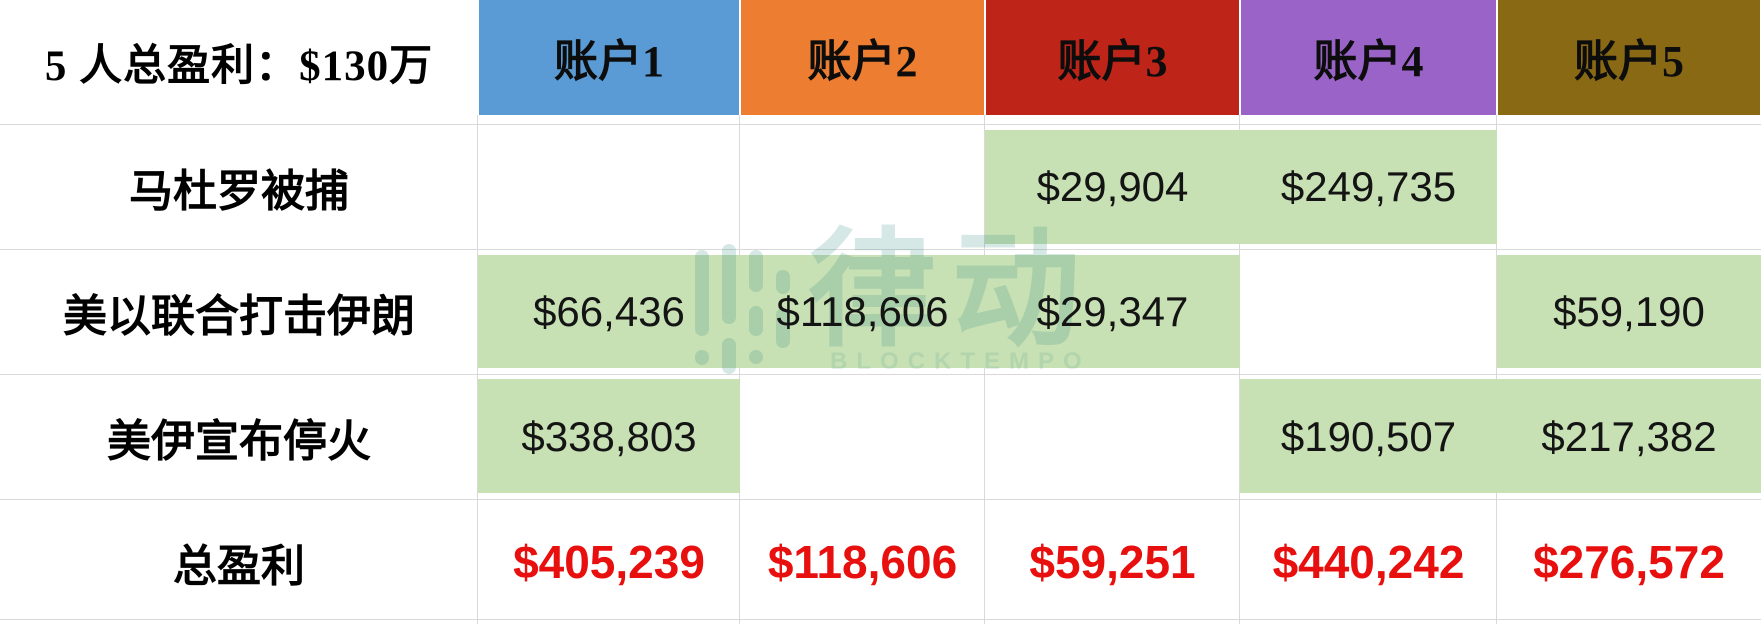  I want to click on table-cell: $118,606, so click(862, 312).